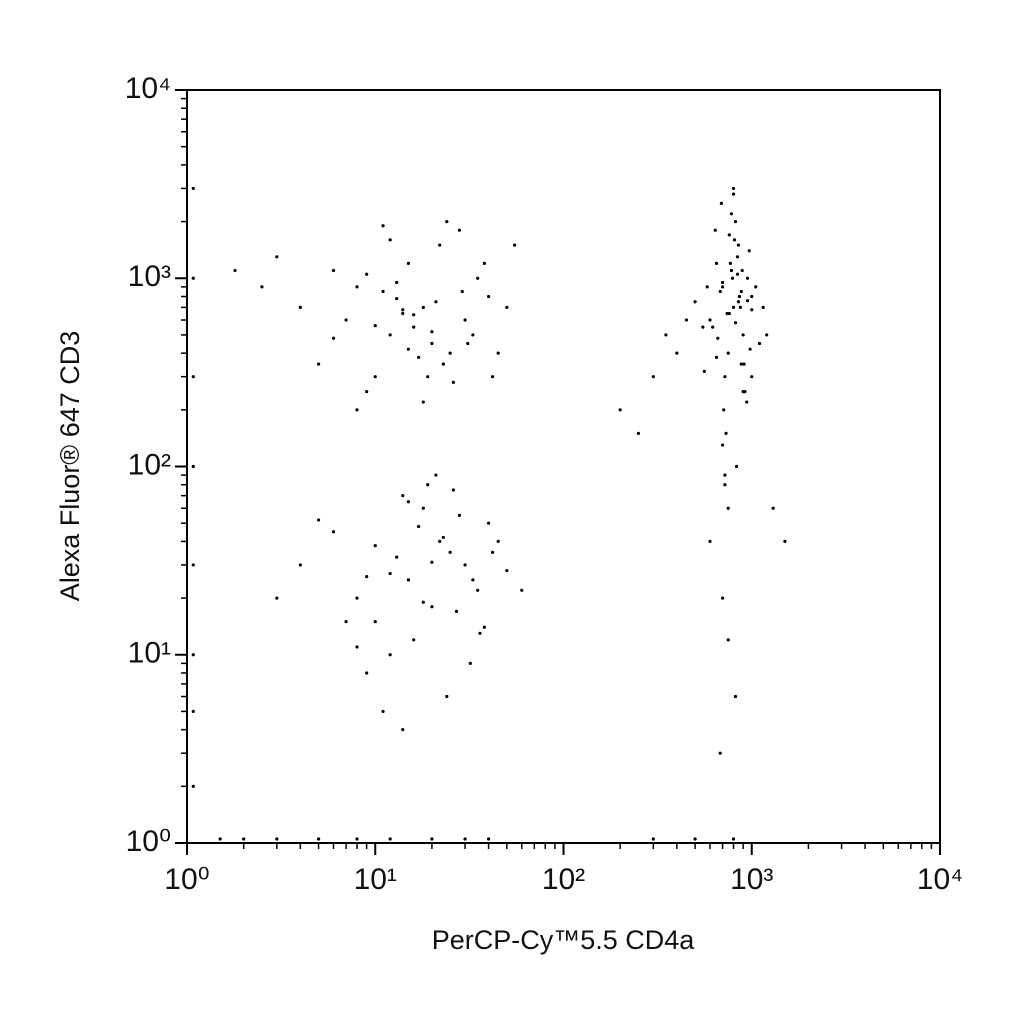 The height and width of the screenshot is (1024, 1024). What do you see at coordinates (70, 466) in the screenshot?
I see `y-axis-label: Alexa Fluor® 647 CD3` at bounding box center [70, 466].